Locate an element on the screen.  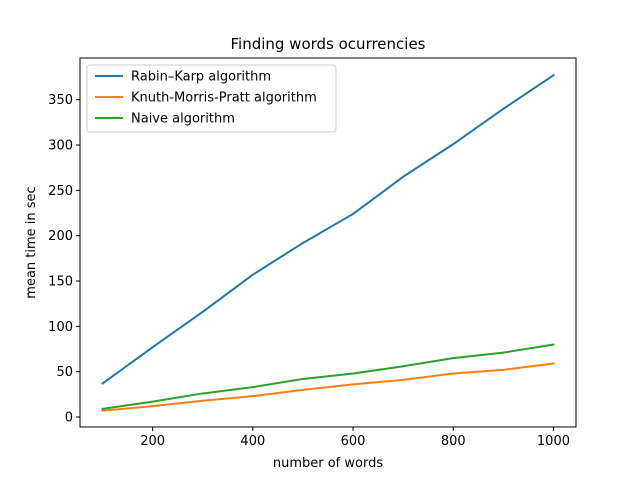
legend-label: Knuth-Morris-Pratt algorithm is located at coordinates (224, 98).